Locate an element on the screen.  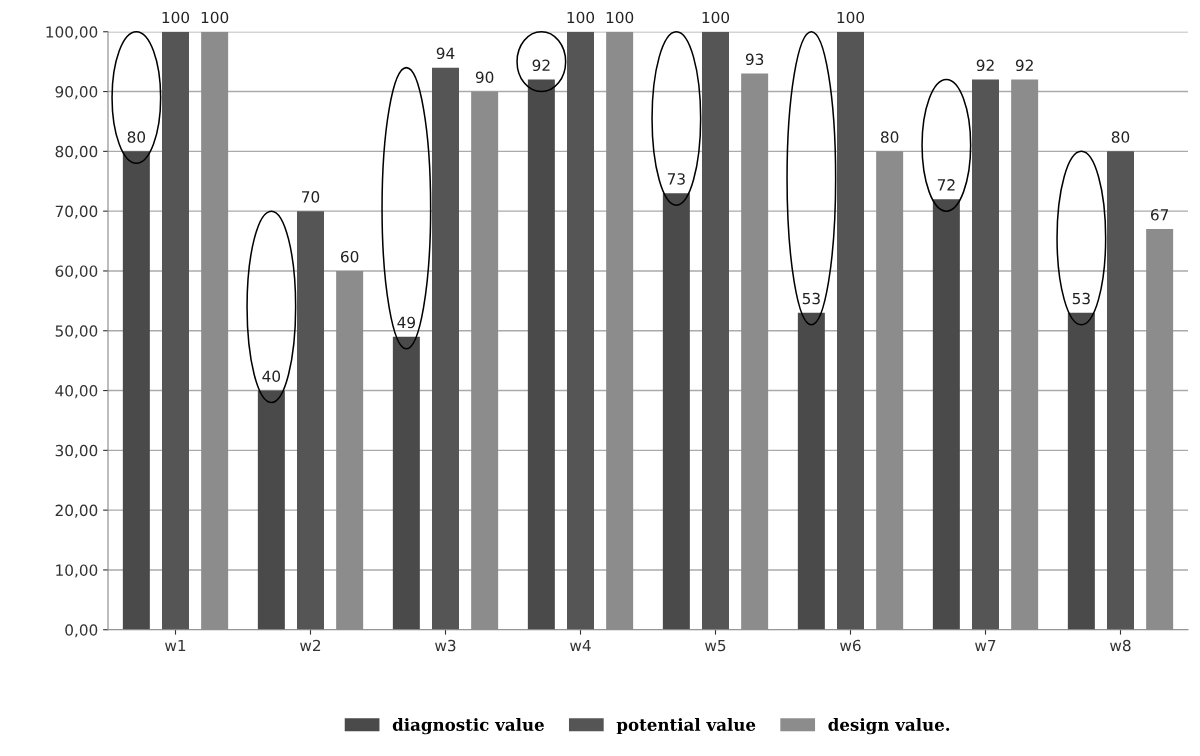
x-tick-label: w8 is located at coordinates (1120, 645).